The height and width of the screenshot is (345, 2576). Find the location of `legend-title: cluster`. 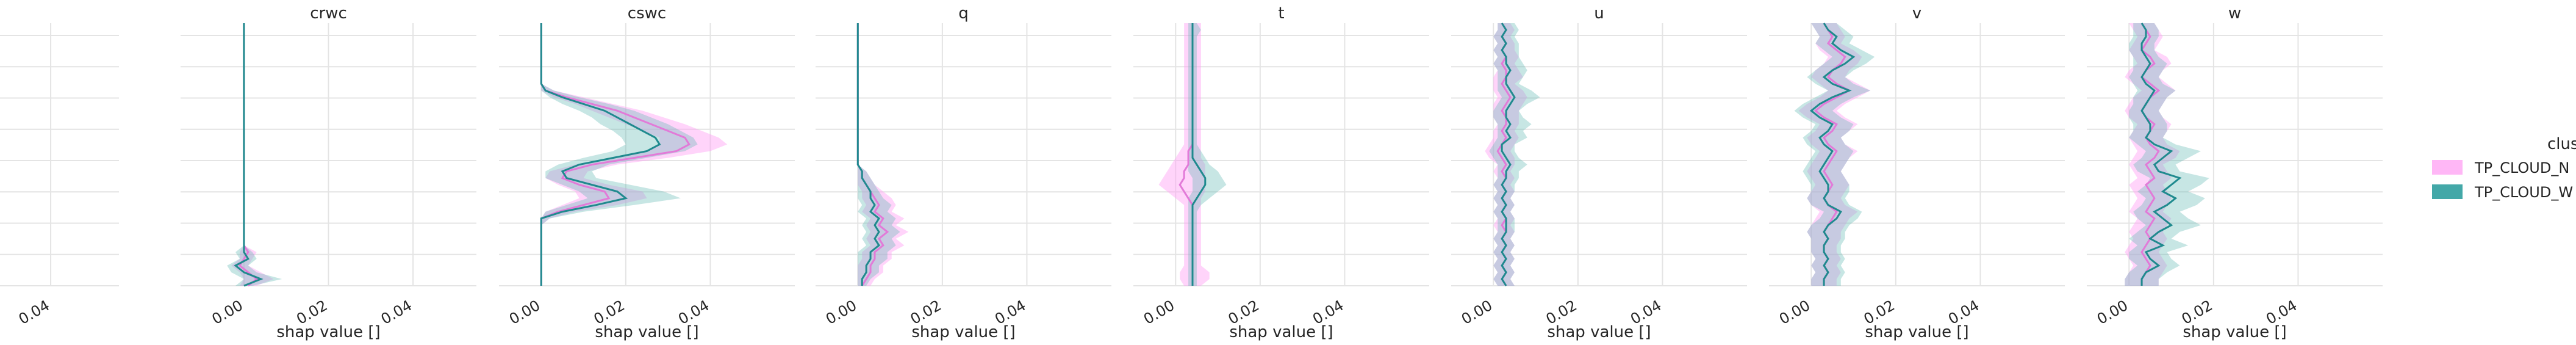

legend-title: cluster is located at coordinates (2562, 144).